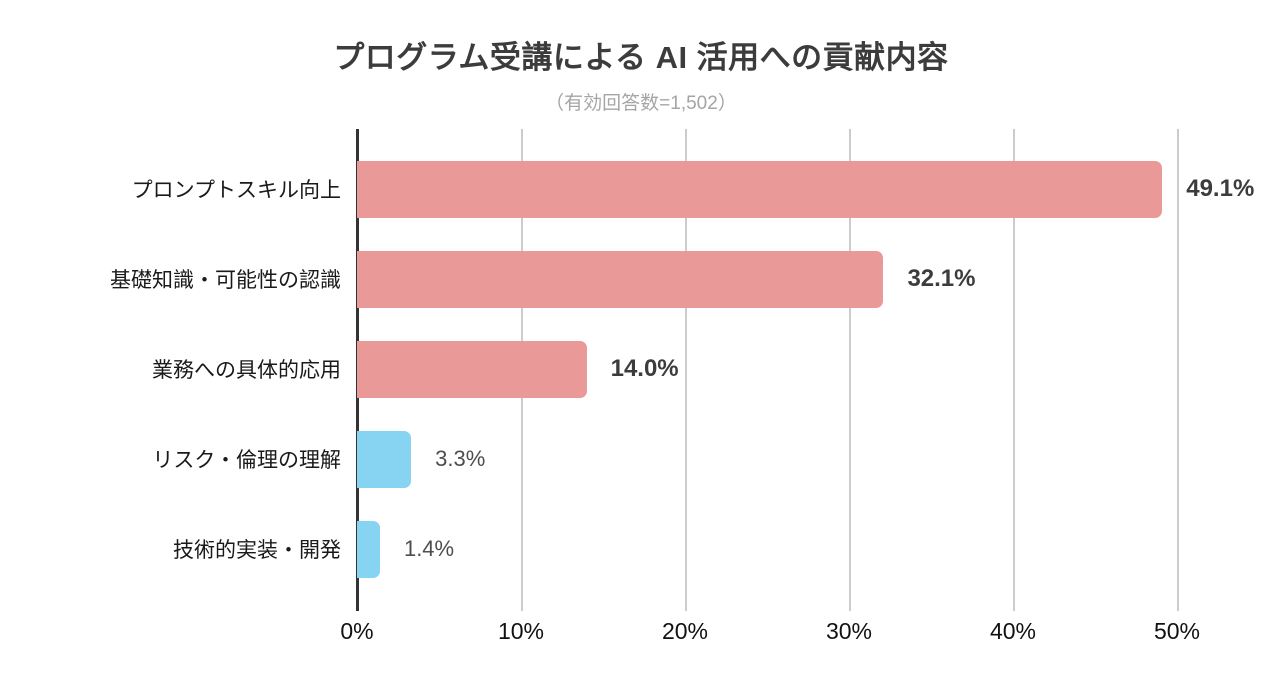  Describe the element at coordinates (236, 190) in the screenshot. I see `category-label: プロンプトスキル向上` at that location.